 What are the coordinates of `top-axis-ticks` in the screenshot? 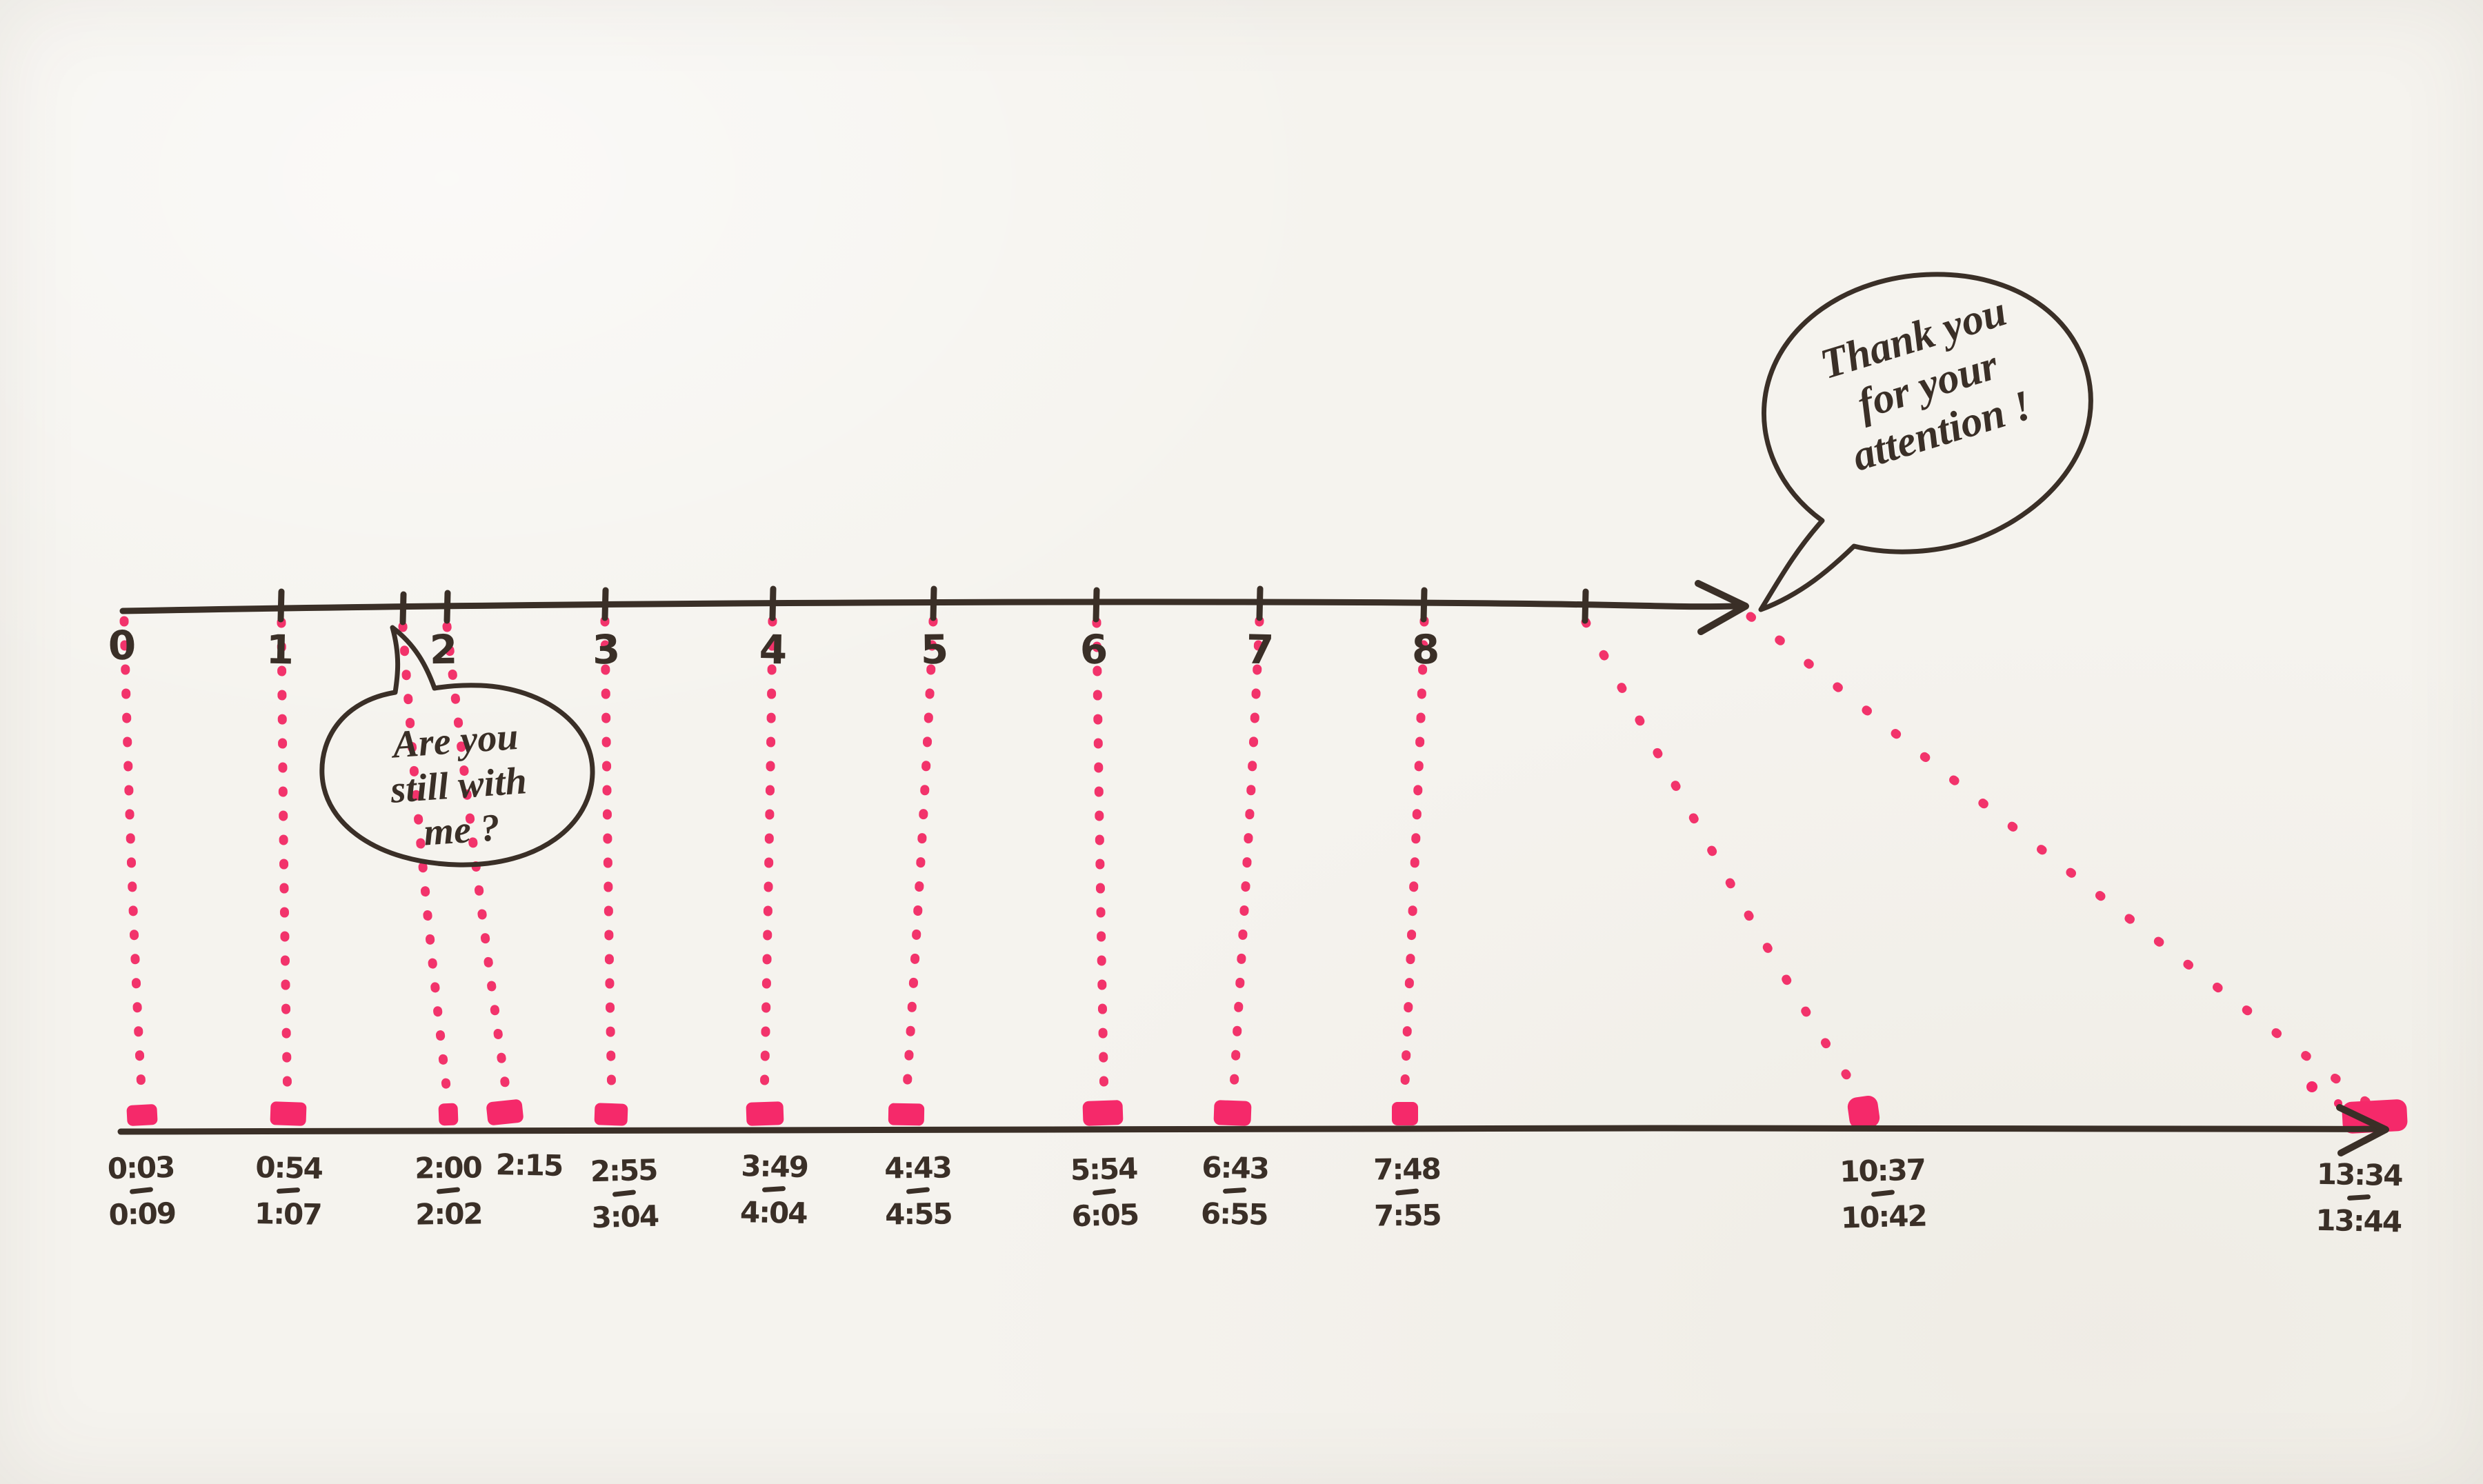 It's located at (933, 605).